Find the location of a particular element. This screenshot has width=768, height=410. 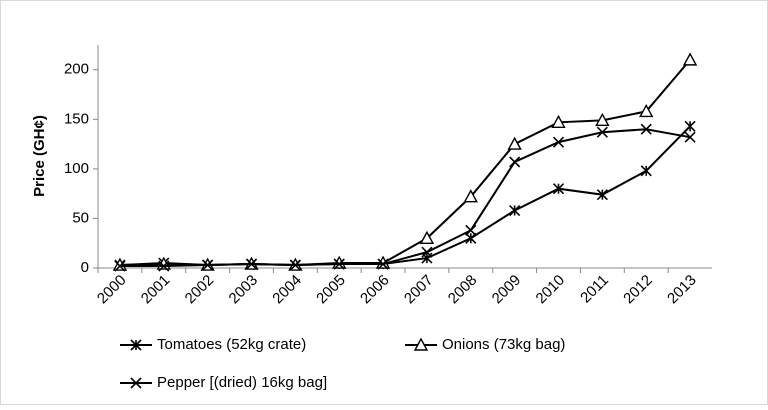

y-tick-label: 0 is located at coordinates (85, 267).